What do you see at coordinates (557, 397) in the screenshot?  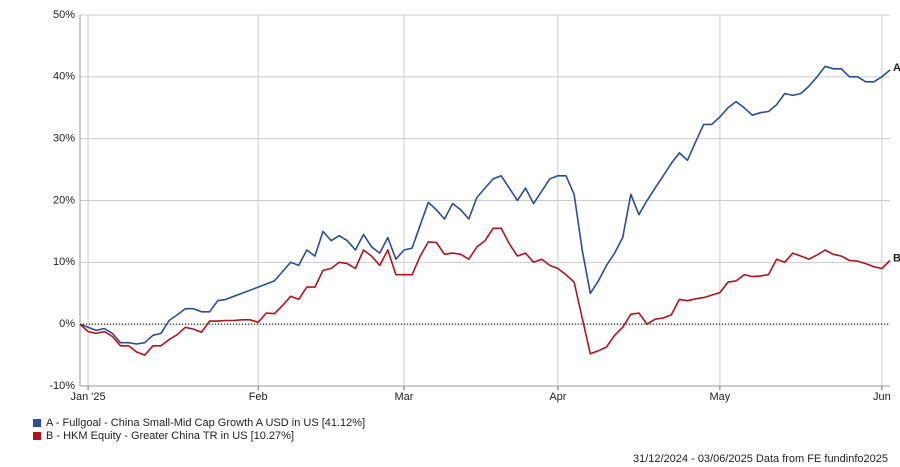 I see `x-tick-label: Apr` at bounding box center [557, 397].